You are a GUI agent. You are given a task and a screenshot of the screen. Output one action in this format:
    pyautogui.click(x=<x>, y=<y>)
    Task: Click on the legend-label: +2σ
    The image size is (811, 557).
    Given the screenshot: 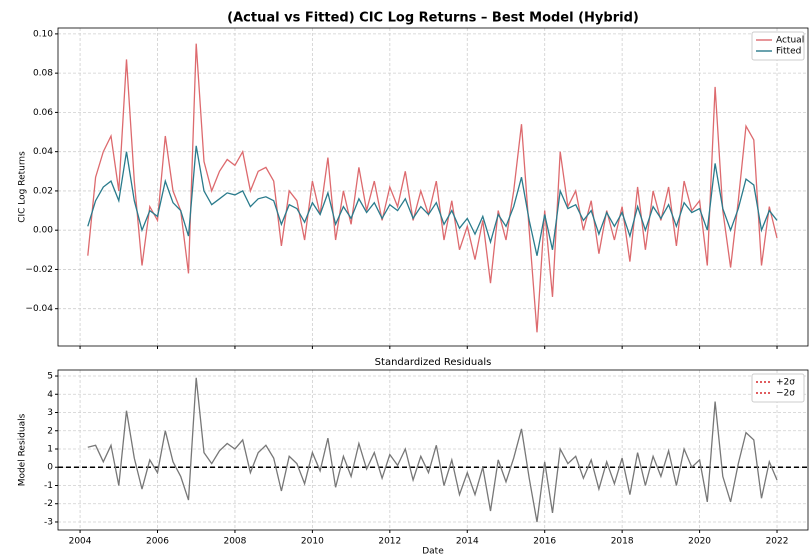 What is the action you would take?
    pyautogui.click(x=785, y=383)
    